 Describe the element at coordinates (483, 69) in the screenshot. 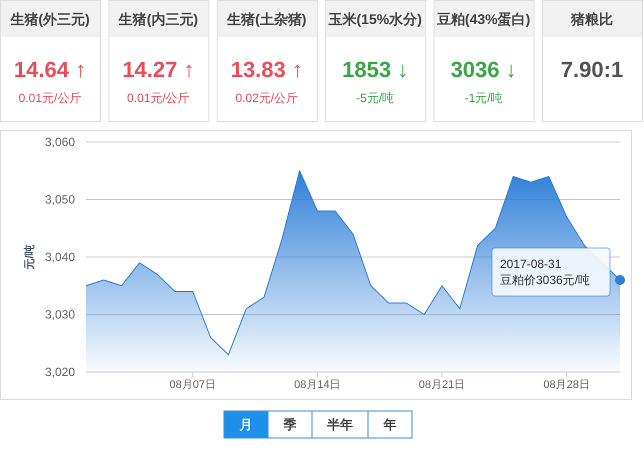

I see `text: 3036 ↓` at that location.